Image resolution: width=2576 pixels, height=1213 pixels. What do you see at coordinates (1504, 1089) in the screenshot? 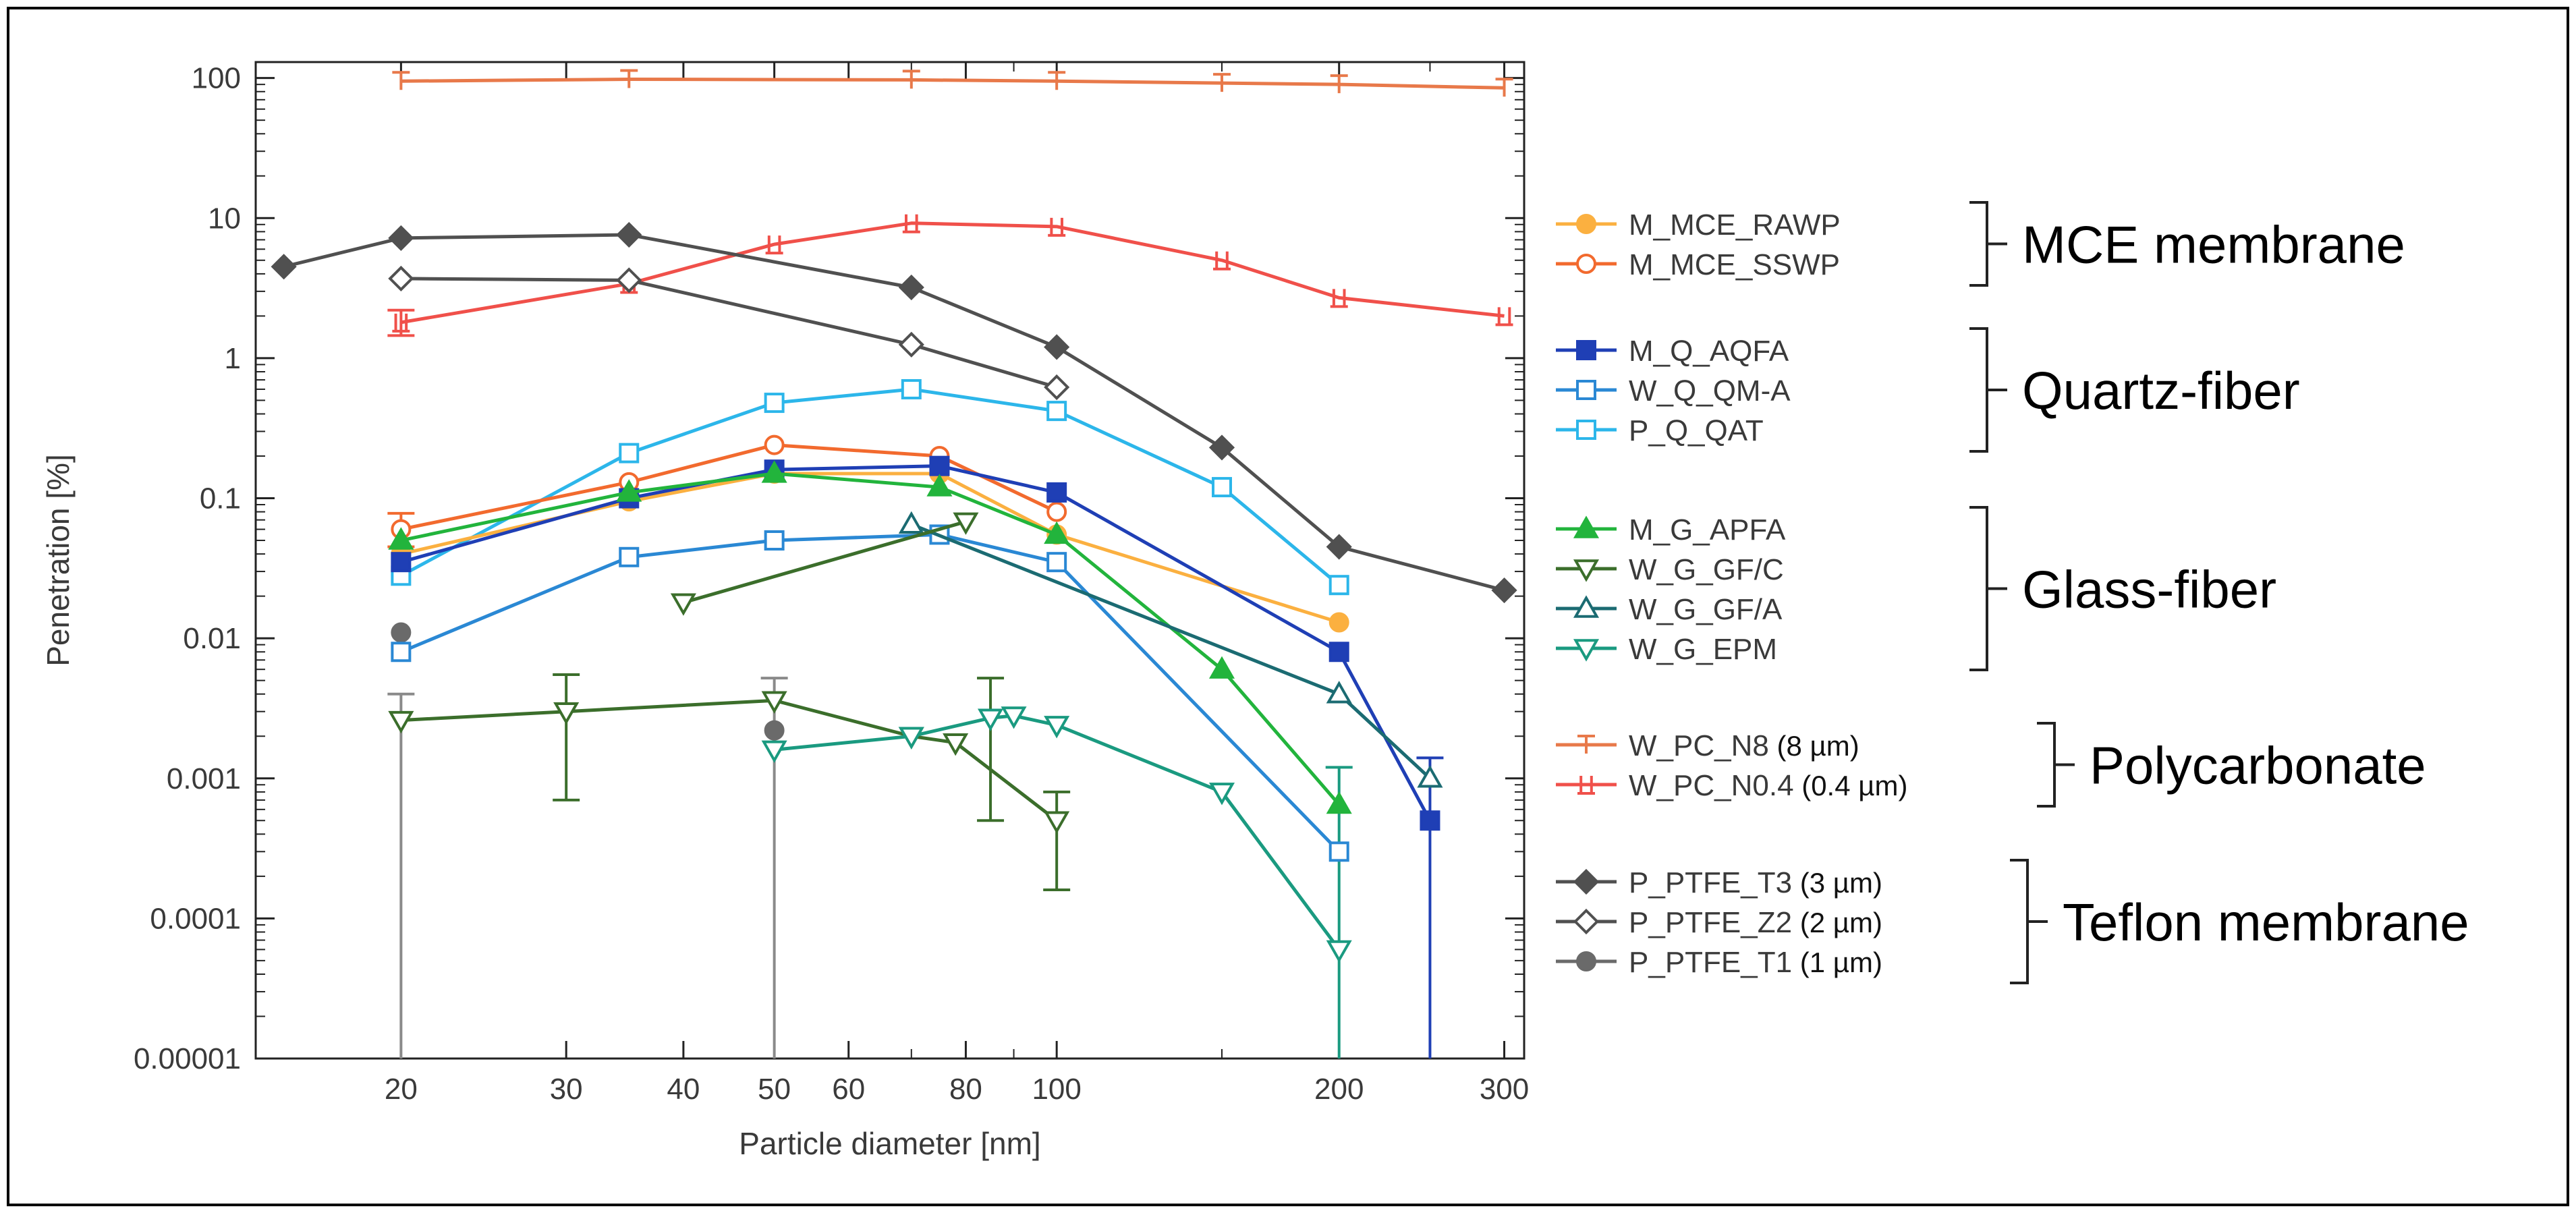
I see `x-tick-label: 300` at bounding box center [1504, 1089].